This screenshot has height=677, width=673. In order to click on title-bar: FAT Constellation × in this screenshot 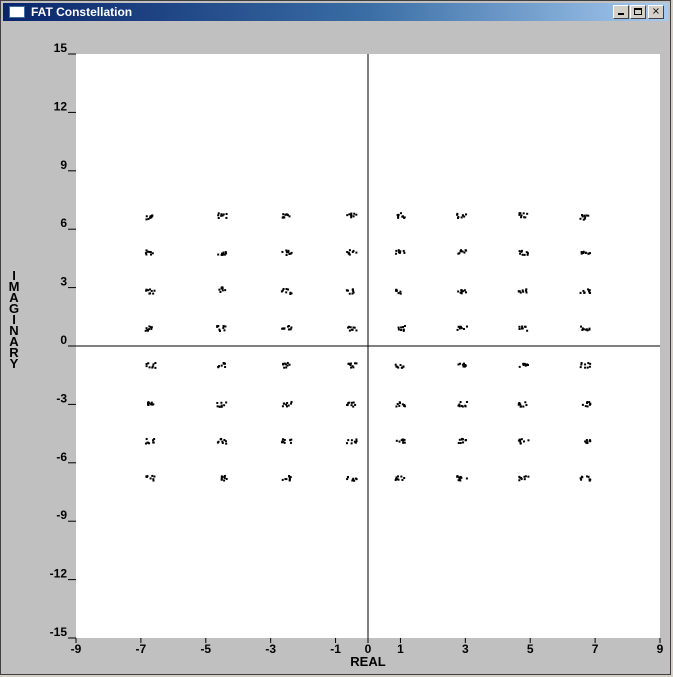, I will do `click(335, 12)`.